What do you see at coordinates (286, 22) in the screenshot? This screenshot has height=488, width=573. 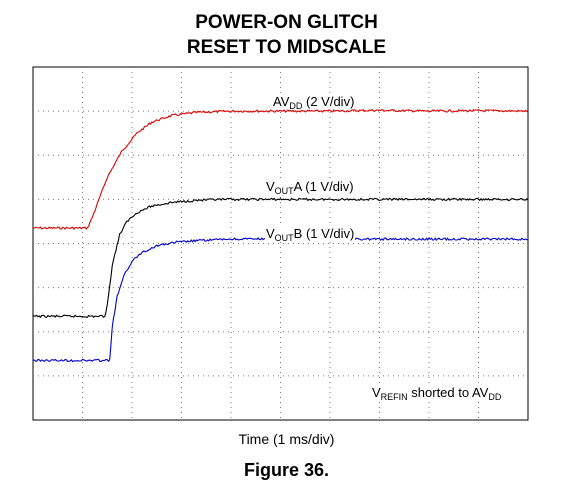 I see `chart-title-line-1: POWER-ON GLITCH` at bounding box center [286, 22].